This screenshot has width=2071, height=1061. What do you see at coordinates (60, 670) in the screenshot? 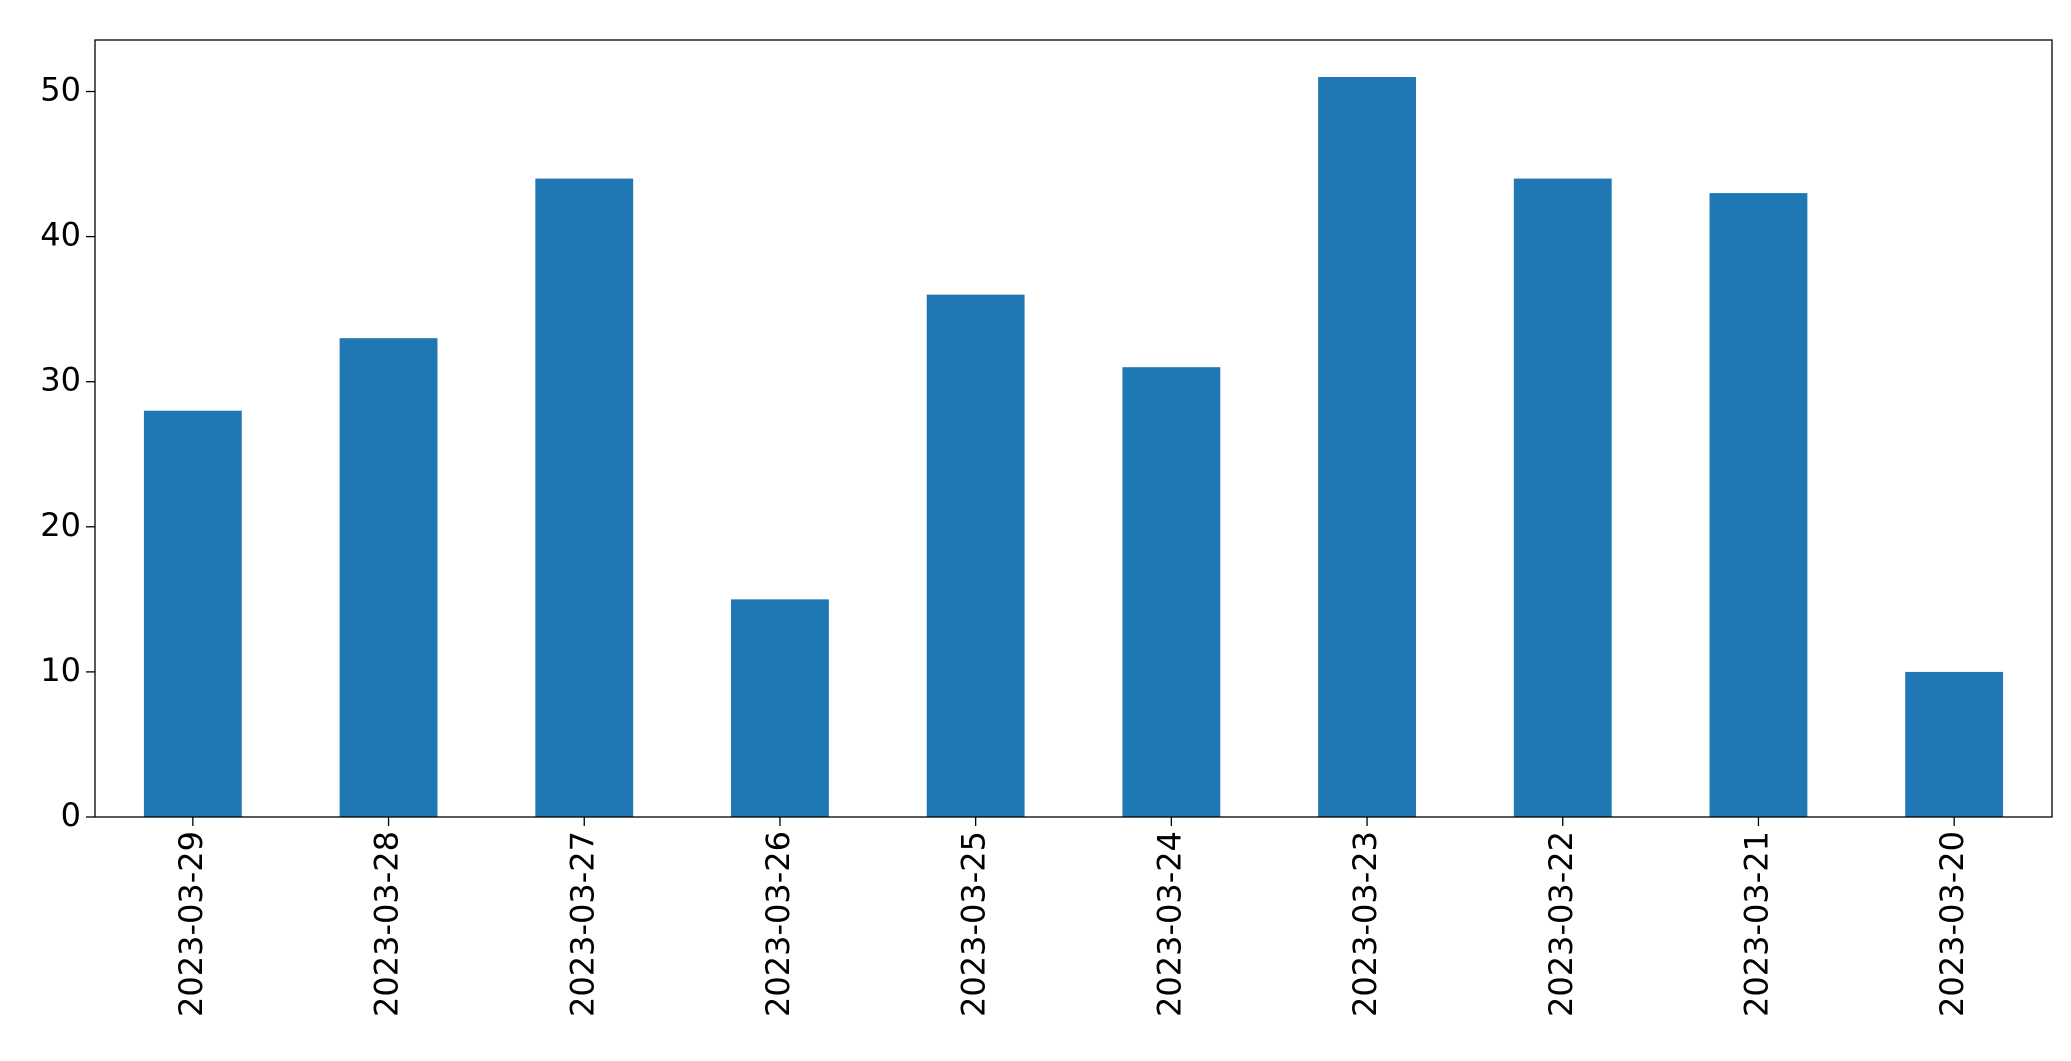
I see `y-tick-label: 10` at bounding box center [60, 670].